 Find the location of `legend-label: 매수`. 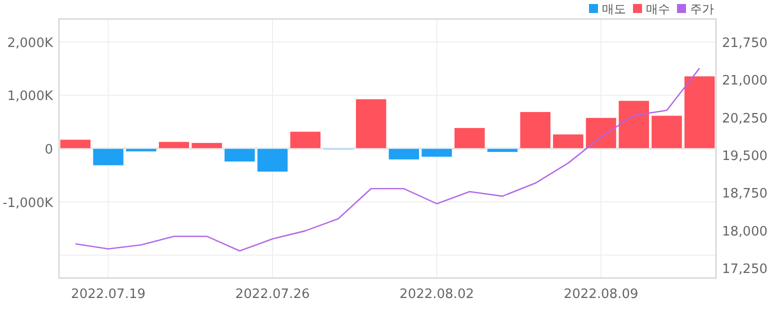

legend-label: 매수 is located at coordinates (658, 9).